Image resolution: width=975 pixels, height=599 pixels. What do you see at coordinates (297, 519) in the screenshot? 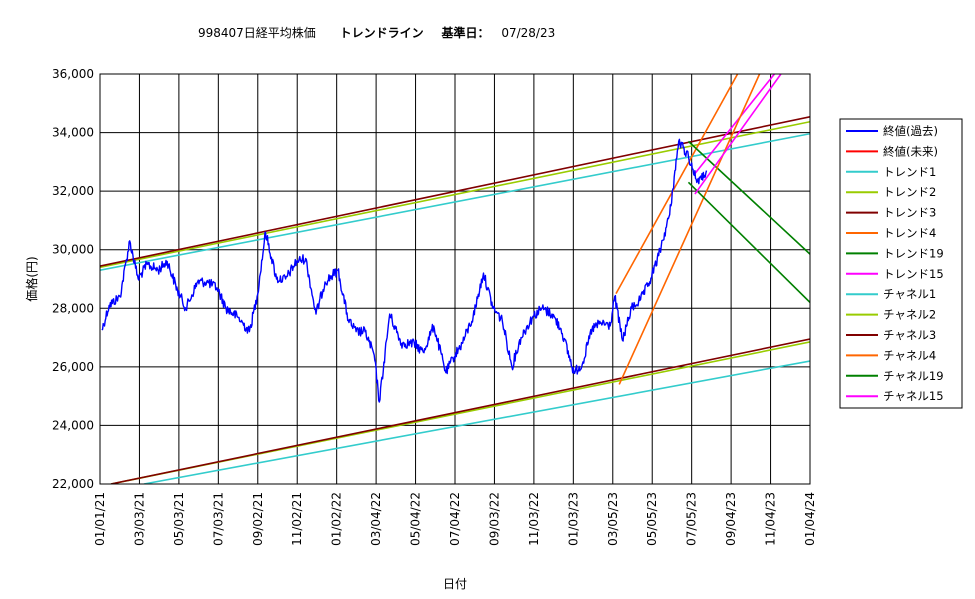
I see `x-tick-label: 11/02/21` at bounding box center [297, 519].